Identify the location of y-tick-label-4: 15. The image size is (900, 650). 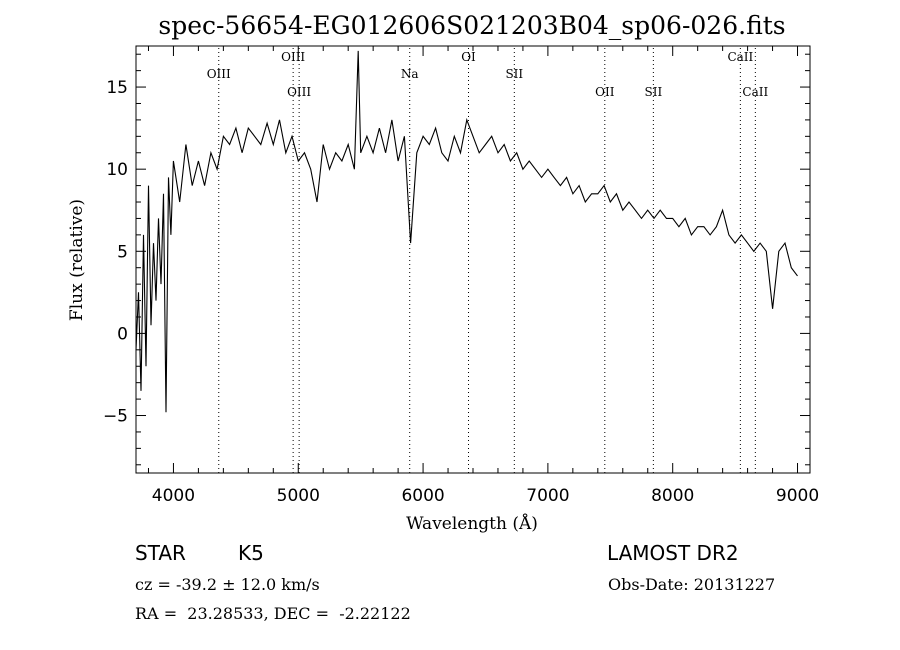
(117, 88).